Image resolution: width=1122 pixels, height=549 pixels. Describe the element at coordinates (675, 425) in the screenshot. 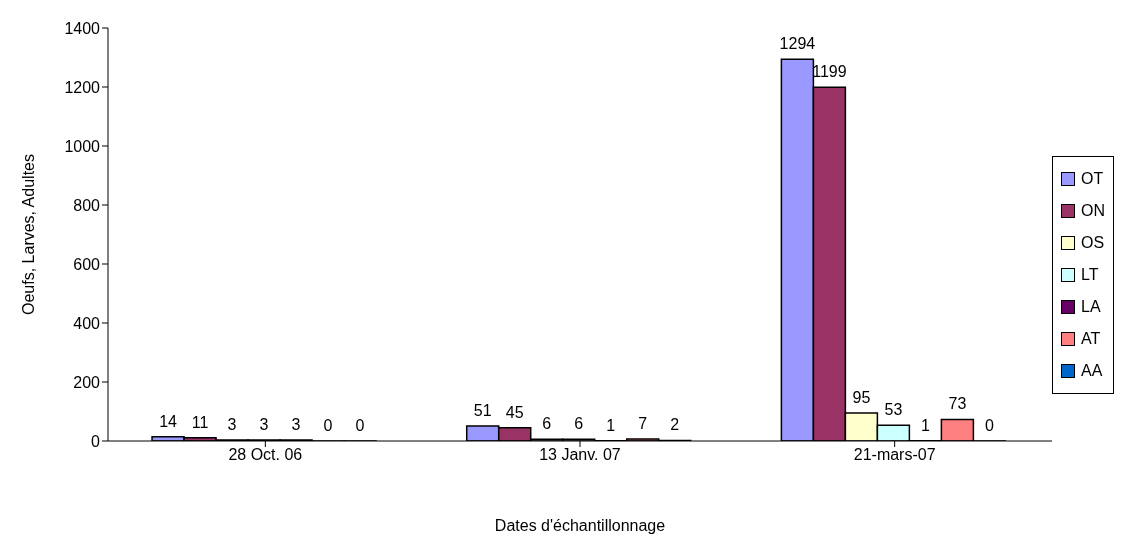

I see `data-label: 2` at that location.